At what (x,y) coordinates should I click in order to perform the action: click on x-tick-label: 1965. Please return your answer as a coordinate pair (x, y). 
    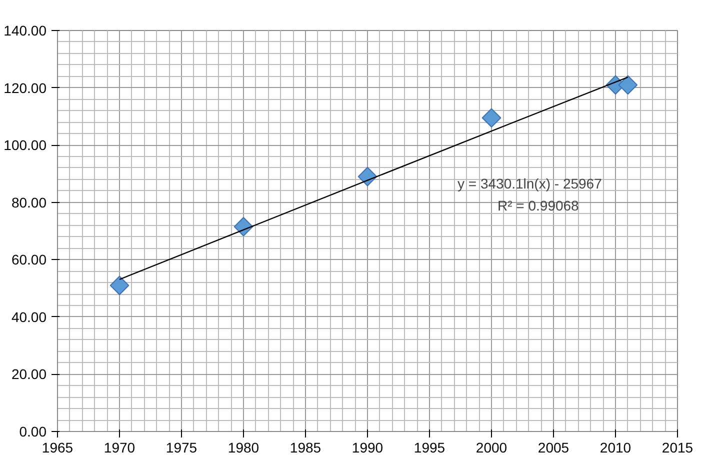
    Looking at the image, I should click on (58, 447).